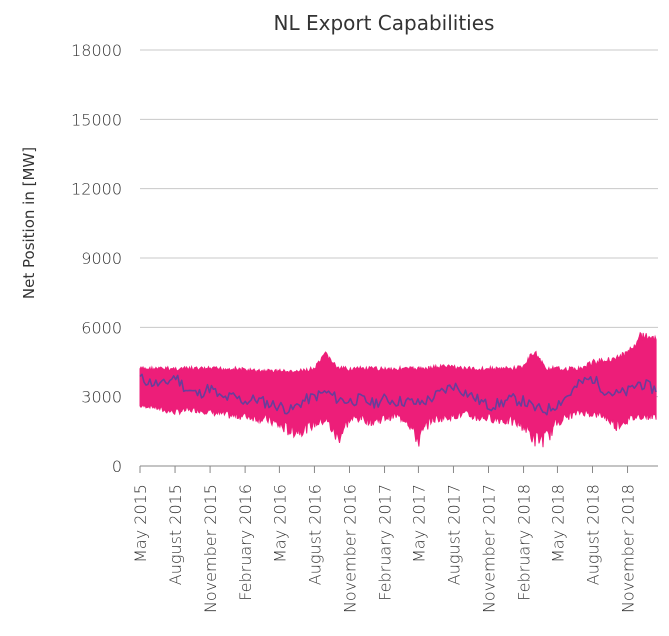  I want to click on y-tick-labels: 0 3000 6000 9000 12000 15000 18000, so click(96, 258).